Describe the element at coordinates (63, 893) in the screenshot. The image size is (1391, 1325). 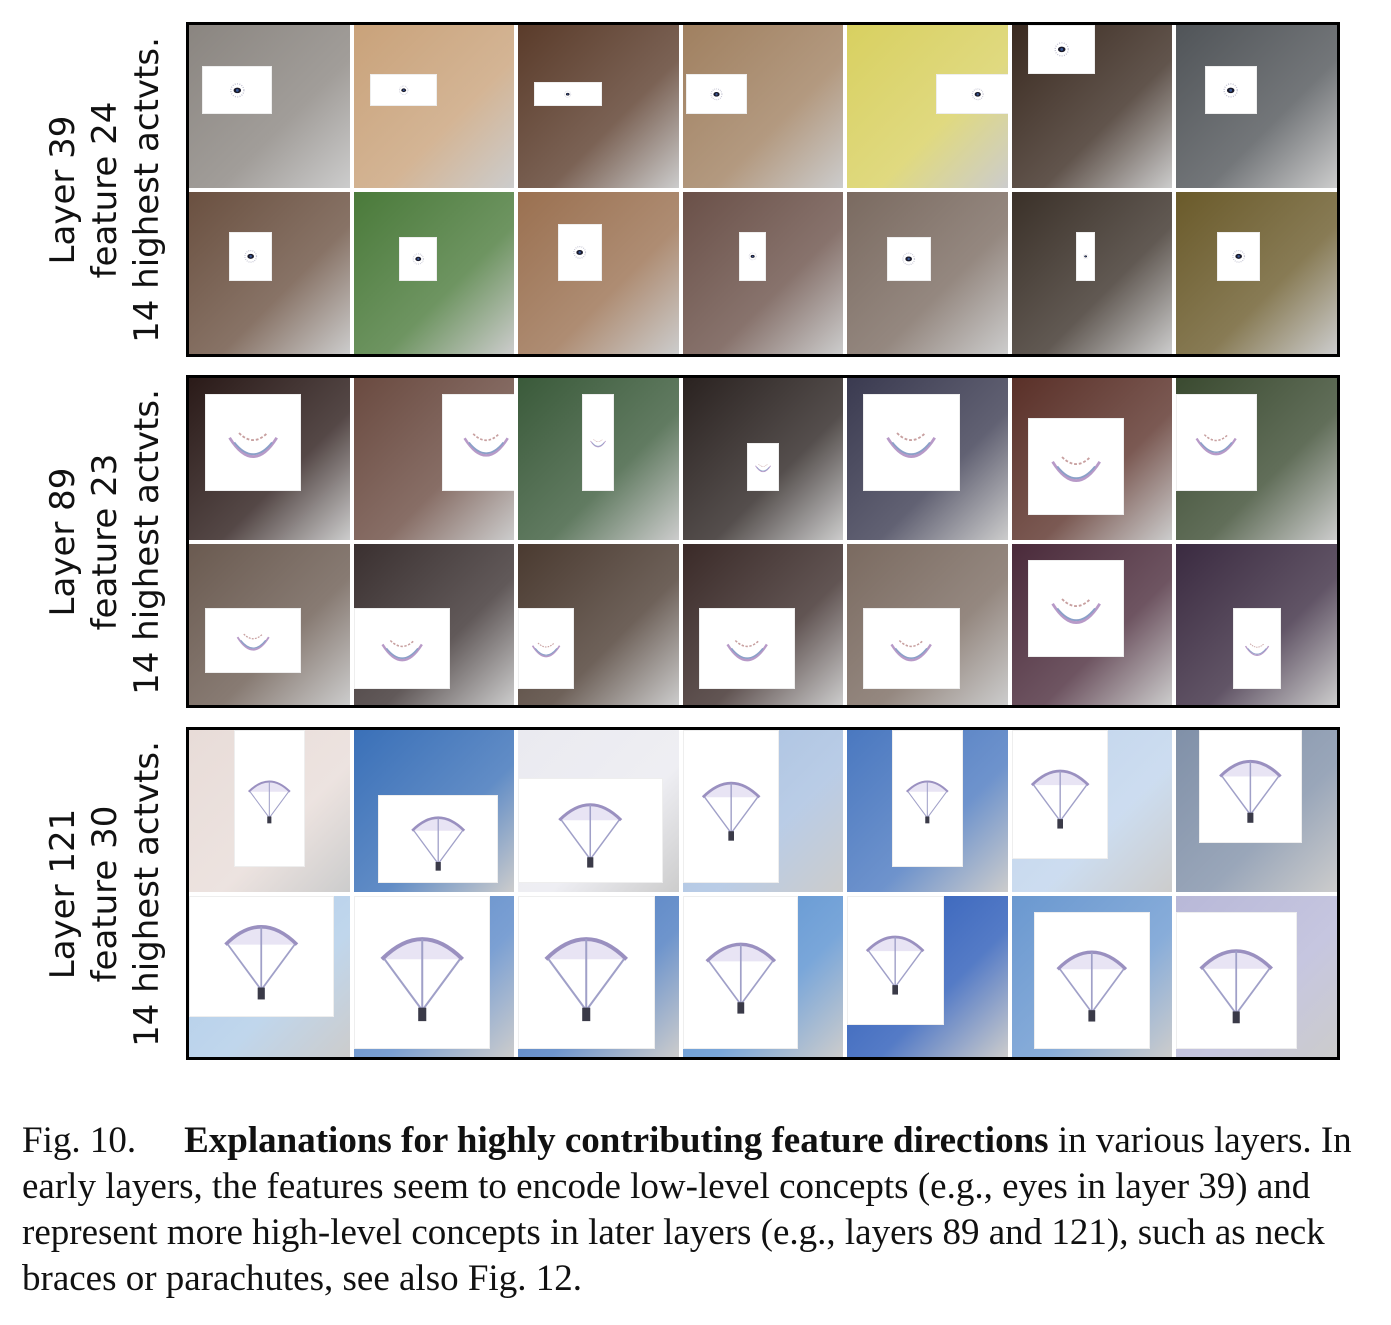
I see `panel-3-layer: Layer 121` at that location.